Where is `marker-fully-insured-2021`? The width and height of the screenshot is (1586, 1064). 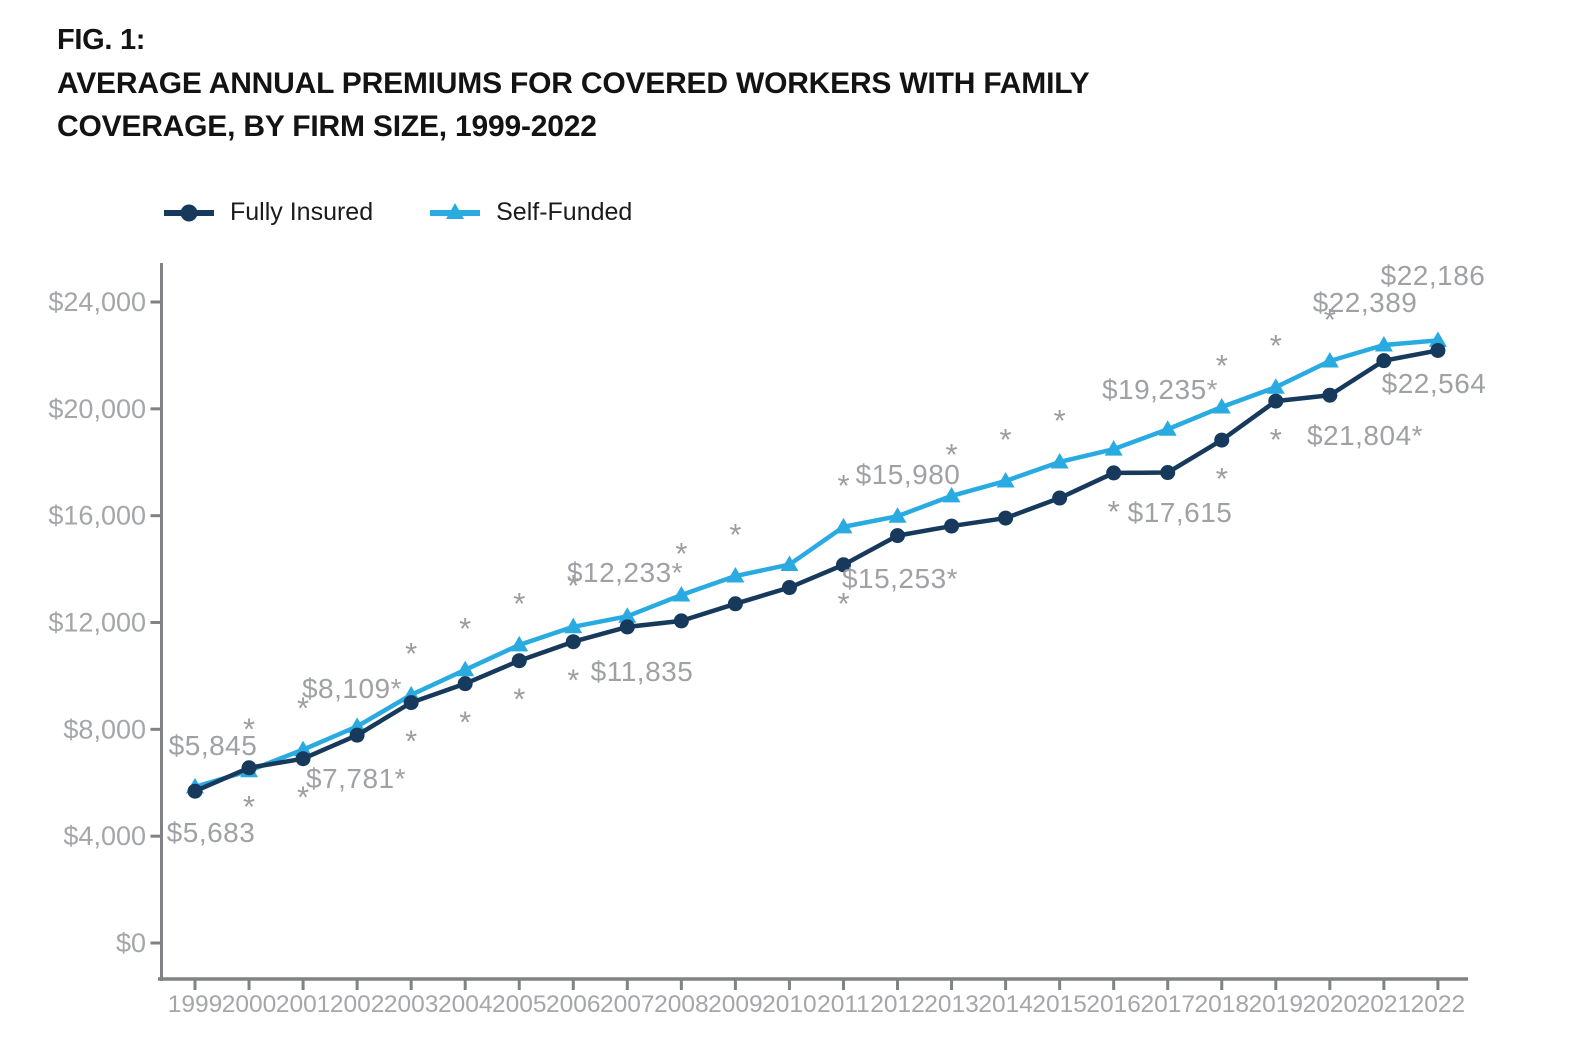 marker-fully-insured-2021 is located at coordinates (1384, 361).